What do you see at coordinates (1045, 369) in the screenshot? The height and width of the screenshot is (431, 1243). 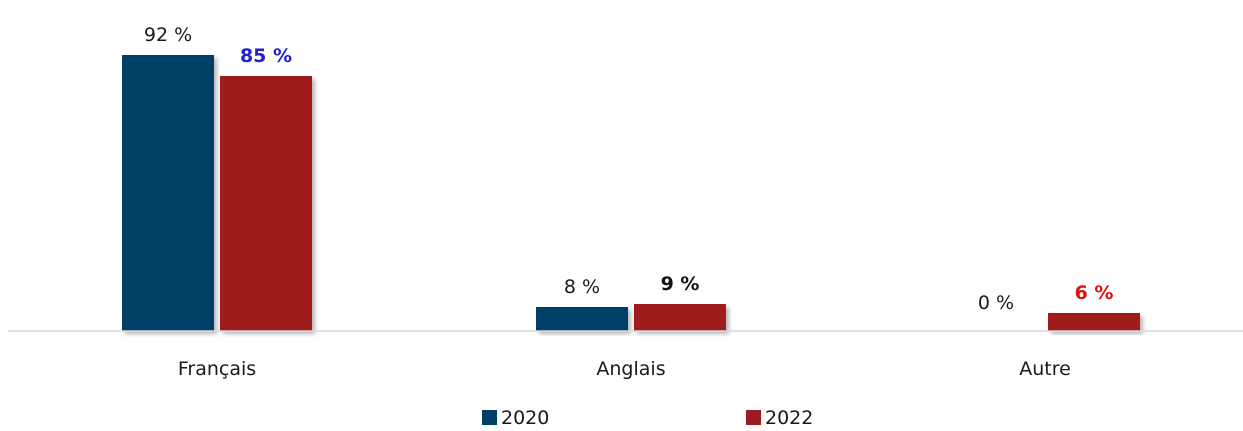 I see `x-tick-label-autre: Autre` at bounding box center [1045, 369].